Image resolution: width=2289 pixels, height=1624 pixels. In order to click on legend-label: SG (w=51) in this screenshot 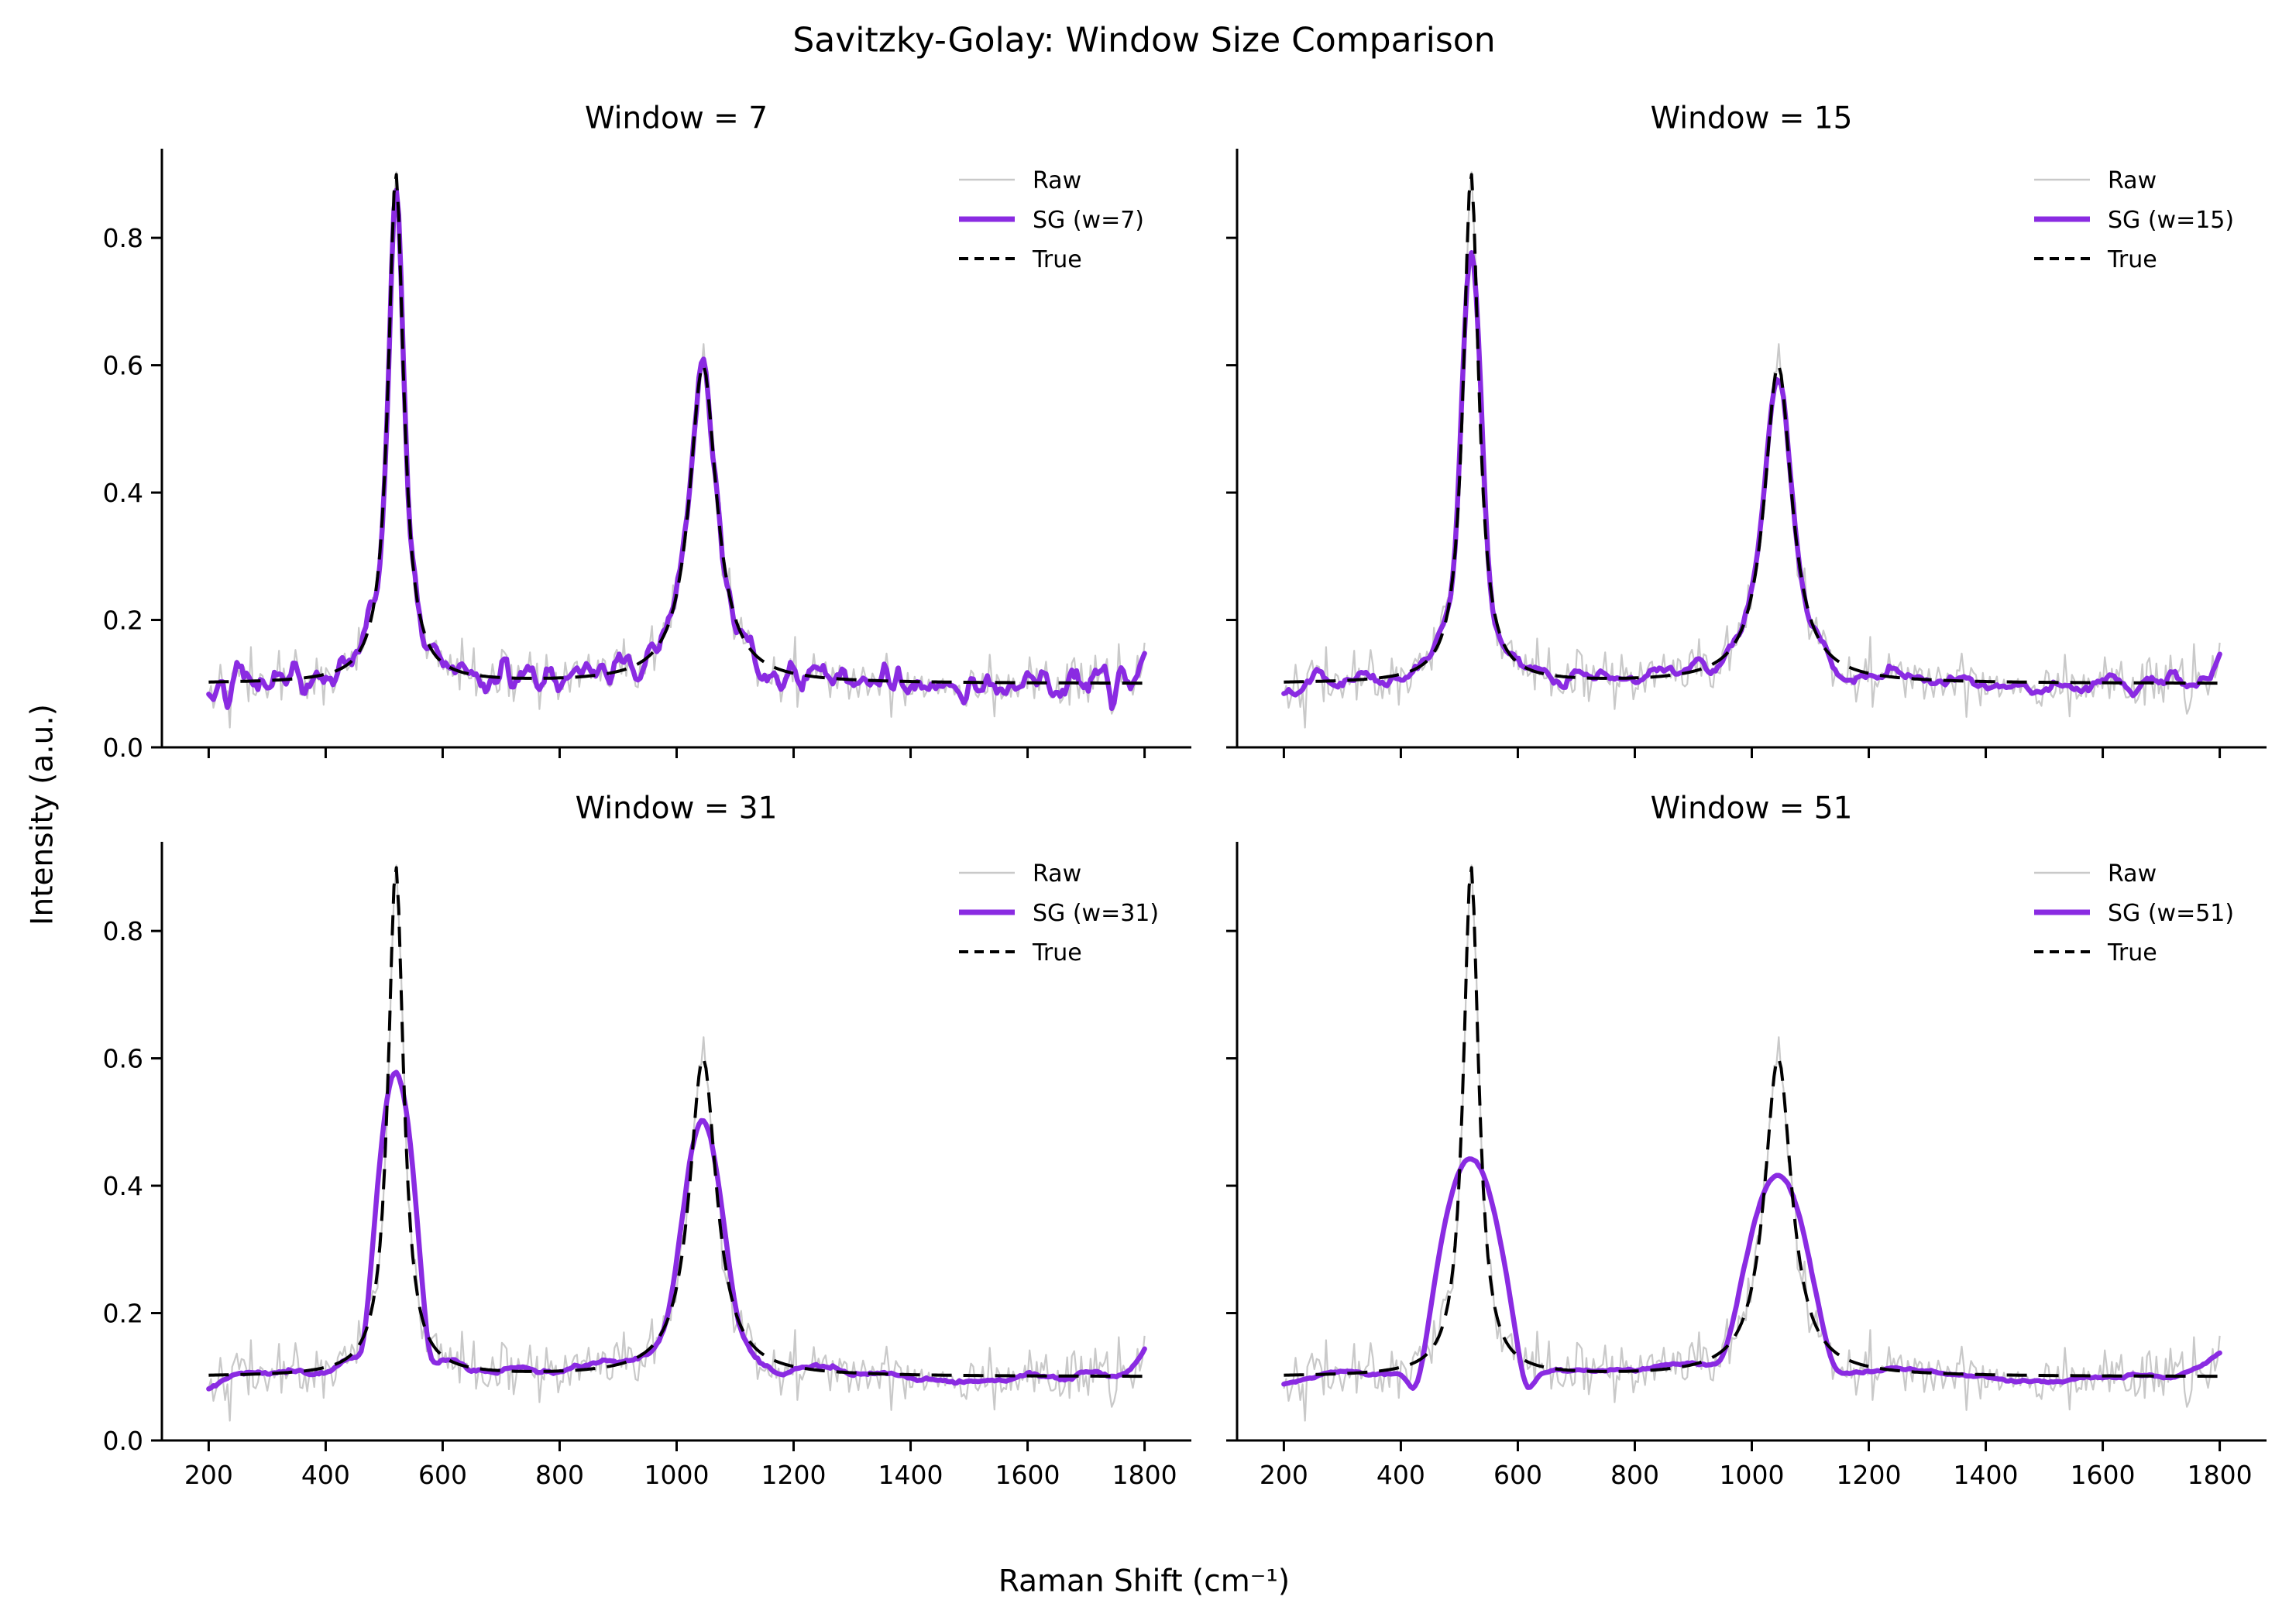, I will do `click(2171, 913)`.